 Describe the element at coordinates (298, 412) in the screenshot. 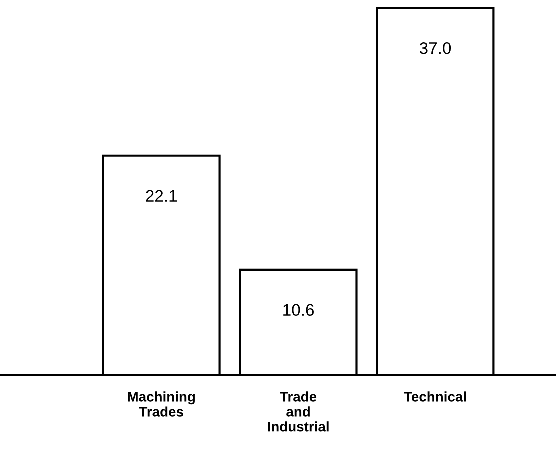

I see `x-tick-label: Trade and Industrial` at that location.